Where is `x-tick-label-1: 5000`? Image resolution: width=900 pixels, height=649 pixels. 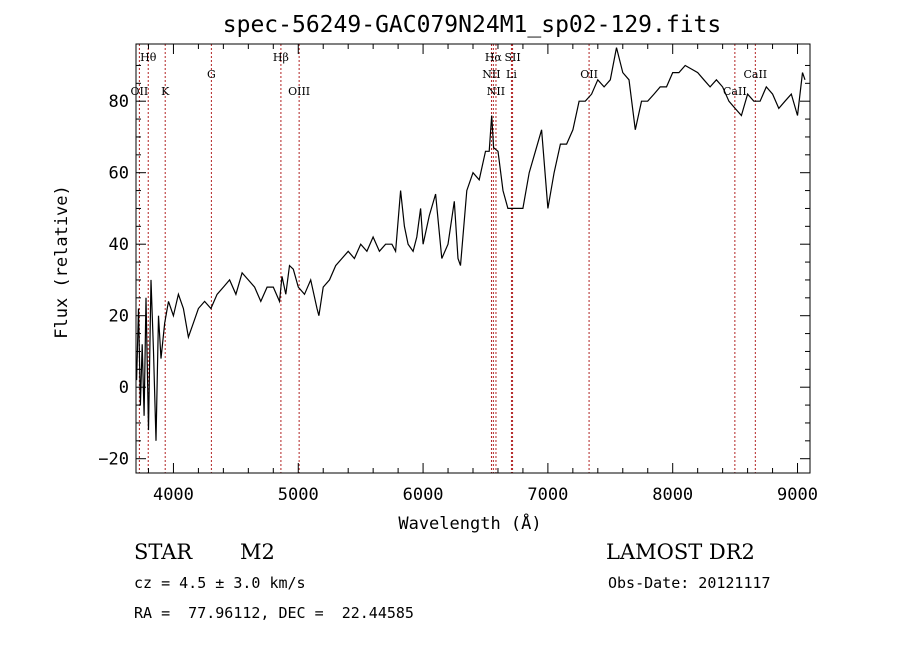
x-tick-label-1: 5000 is located at coordinates (298, 495).